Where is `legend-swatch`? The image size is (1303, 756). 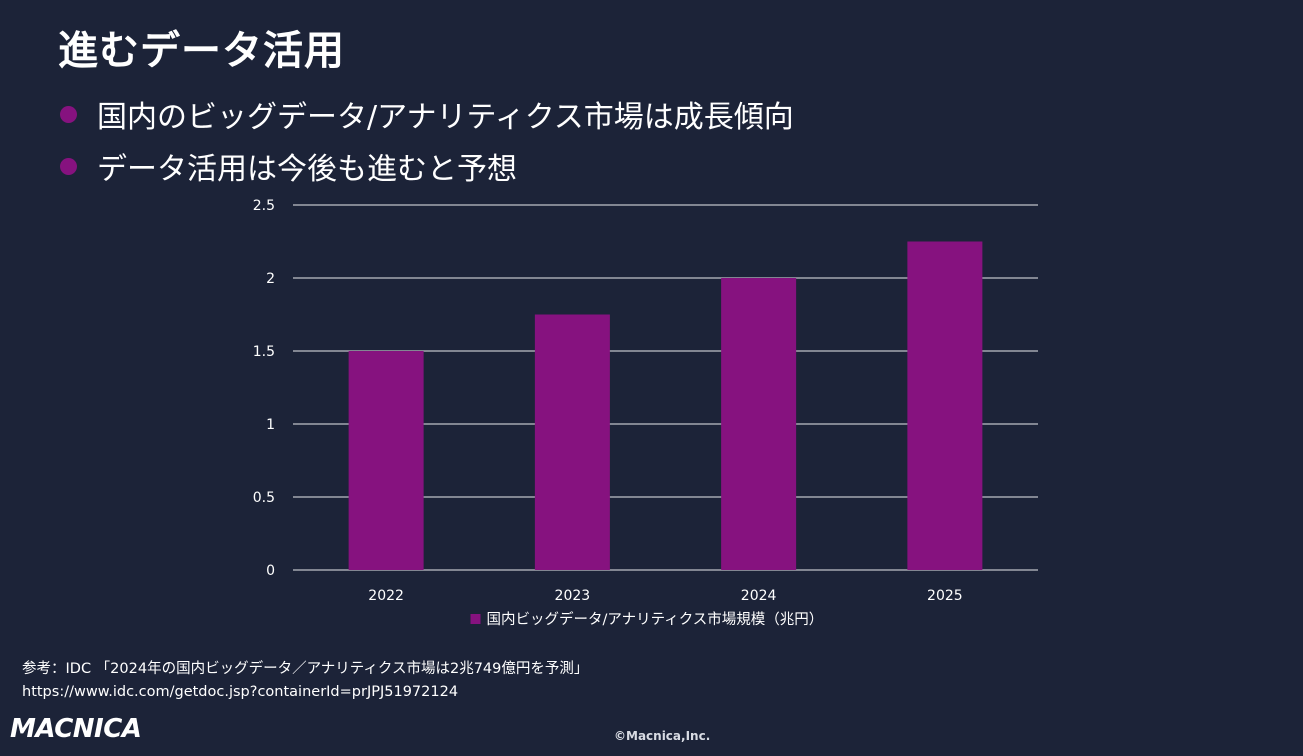 legend-swatch is located at coordinates (475, 619).